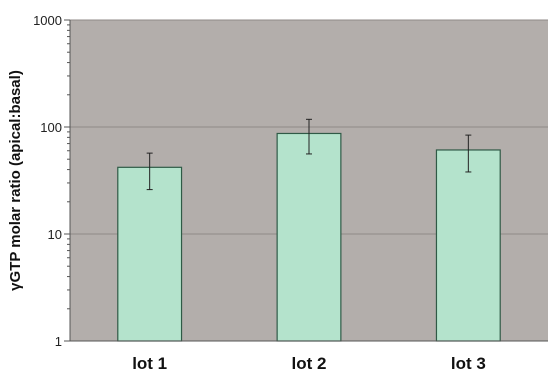 This screenshot has width=549, height=377. What do you see at coordinates (47, 181) in the screenshot?
I see `y-tick-labels: 1 10 100 1000` at bounding box center [47, 181].